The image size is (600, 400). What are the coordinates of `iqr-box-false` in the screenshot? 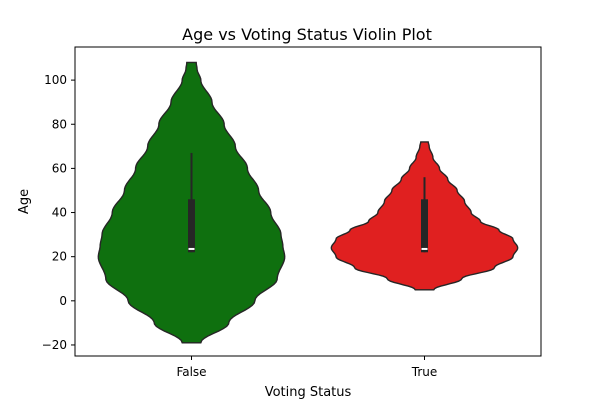 It's located at (191, 226).